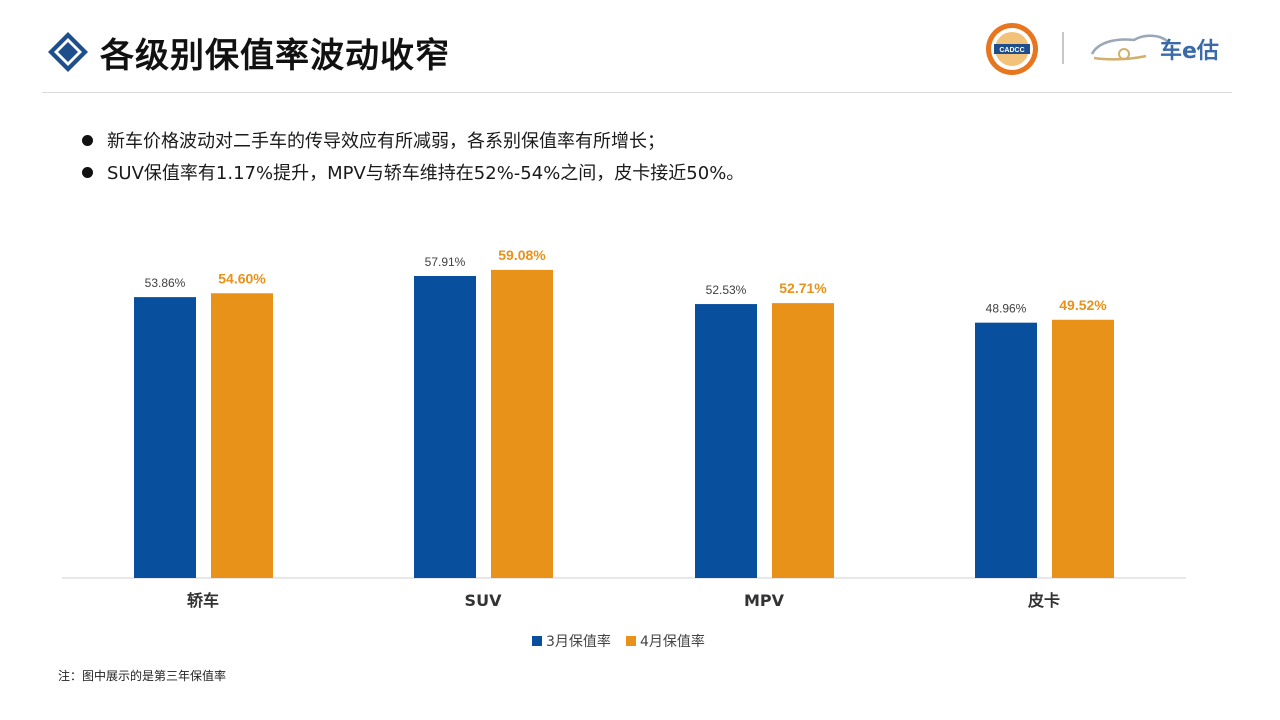  I want to click on data-label-apr-0: 54.60%, so click(242, 278).